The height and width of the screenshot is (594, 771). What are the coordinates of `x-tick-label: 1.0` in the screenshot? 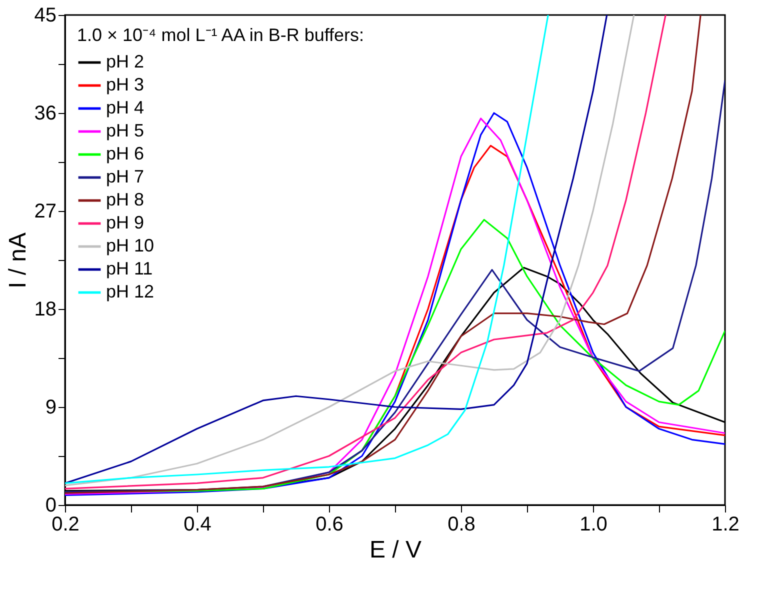 It's located at (594, 525).